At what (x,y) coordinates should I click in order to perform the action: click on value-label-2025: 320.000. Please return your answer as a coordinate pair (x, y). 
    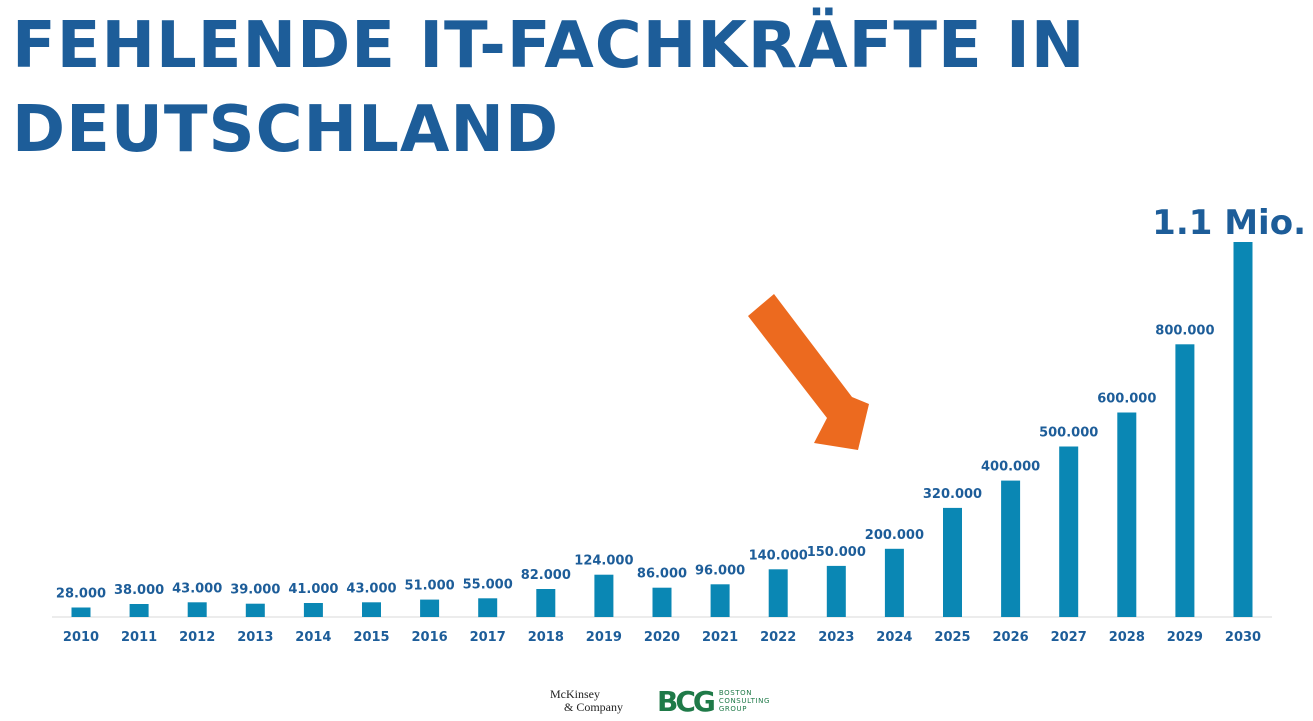
    Looking at the image, I should click on (952, 494).